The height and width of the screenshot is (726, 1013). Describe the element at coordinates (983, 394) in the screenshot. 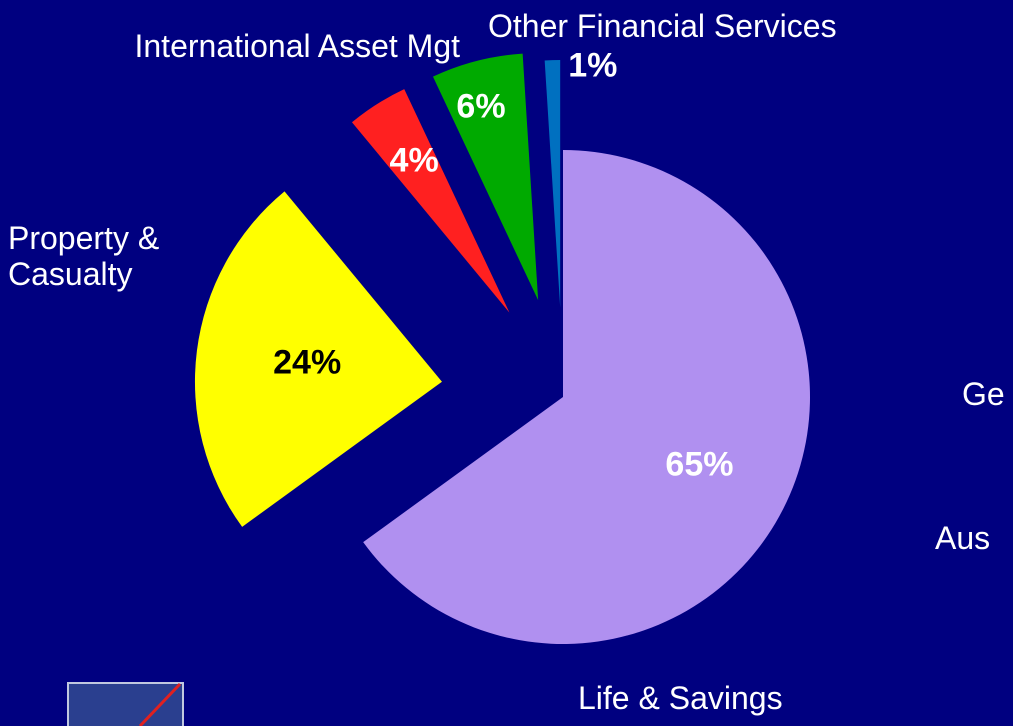

I see `annotation: Ge` at that location.